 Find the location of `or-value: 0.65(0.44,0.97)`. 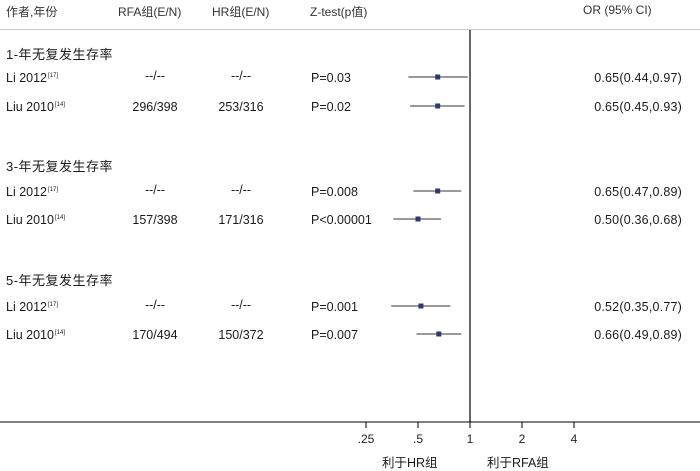

or-value: 0.65(0.44,0.97) is located at coordinates (638, 78).